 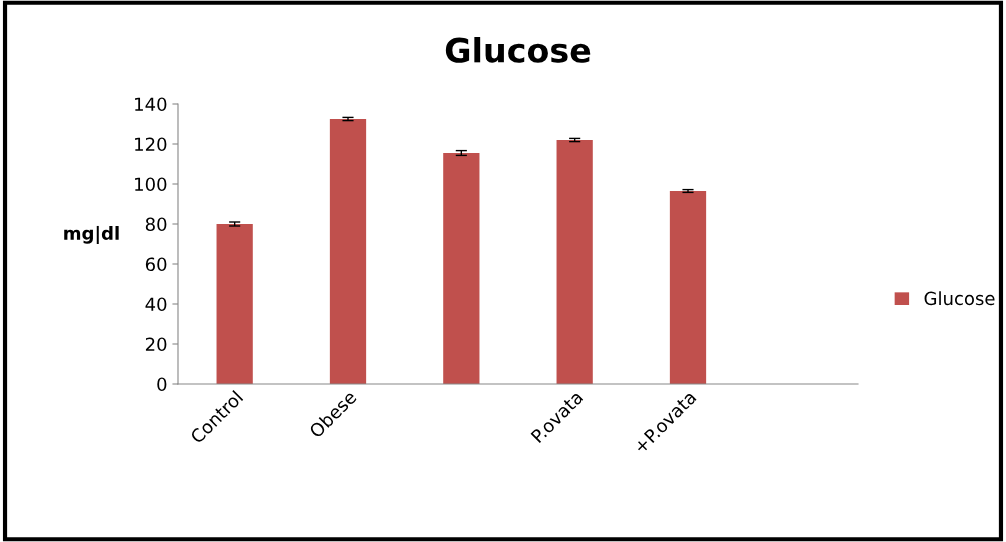 I want to click on y-tick-label: 20, so click(x=156, y=344).